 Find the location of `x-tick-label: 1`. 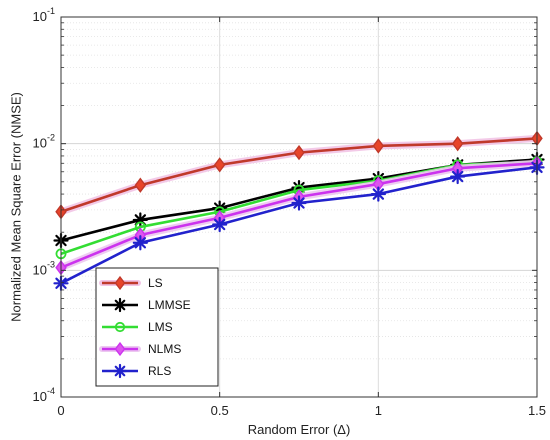

x-tick-label: 1 is located at coordinates (378, 410).